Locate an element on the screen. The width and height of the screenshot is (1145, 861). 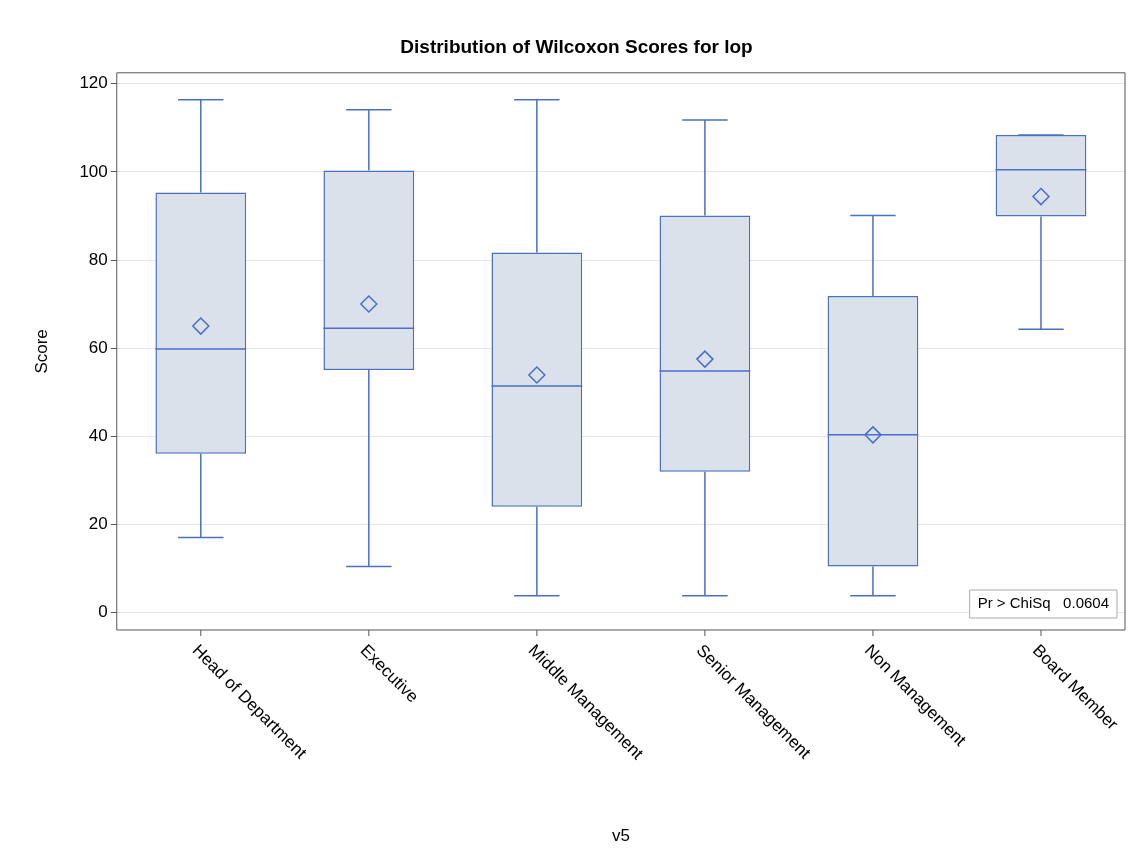
y-tick-label: 20 is located at coordinates (98, 523).